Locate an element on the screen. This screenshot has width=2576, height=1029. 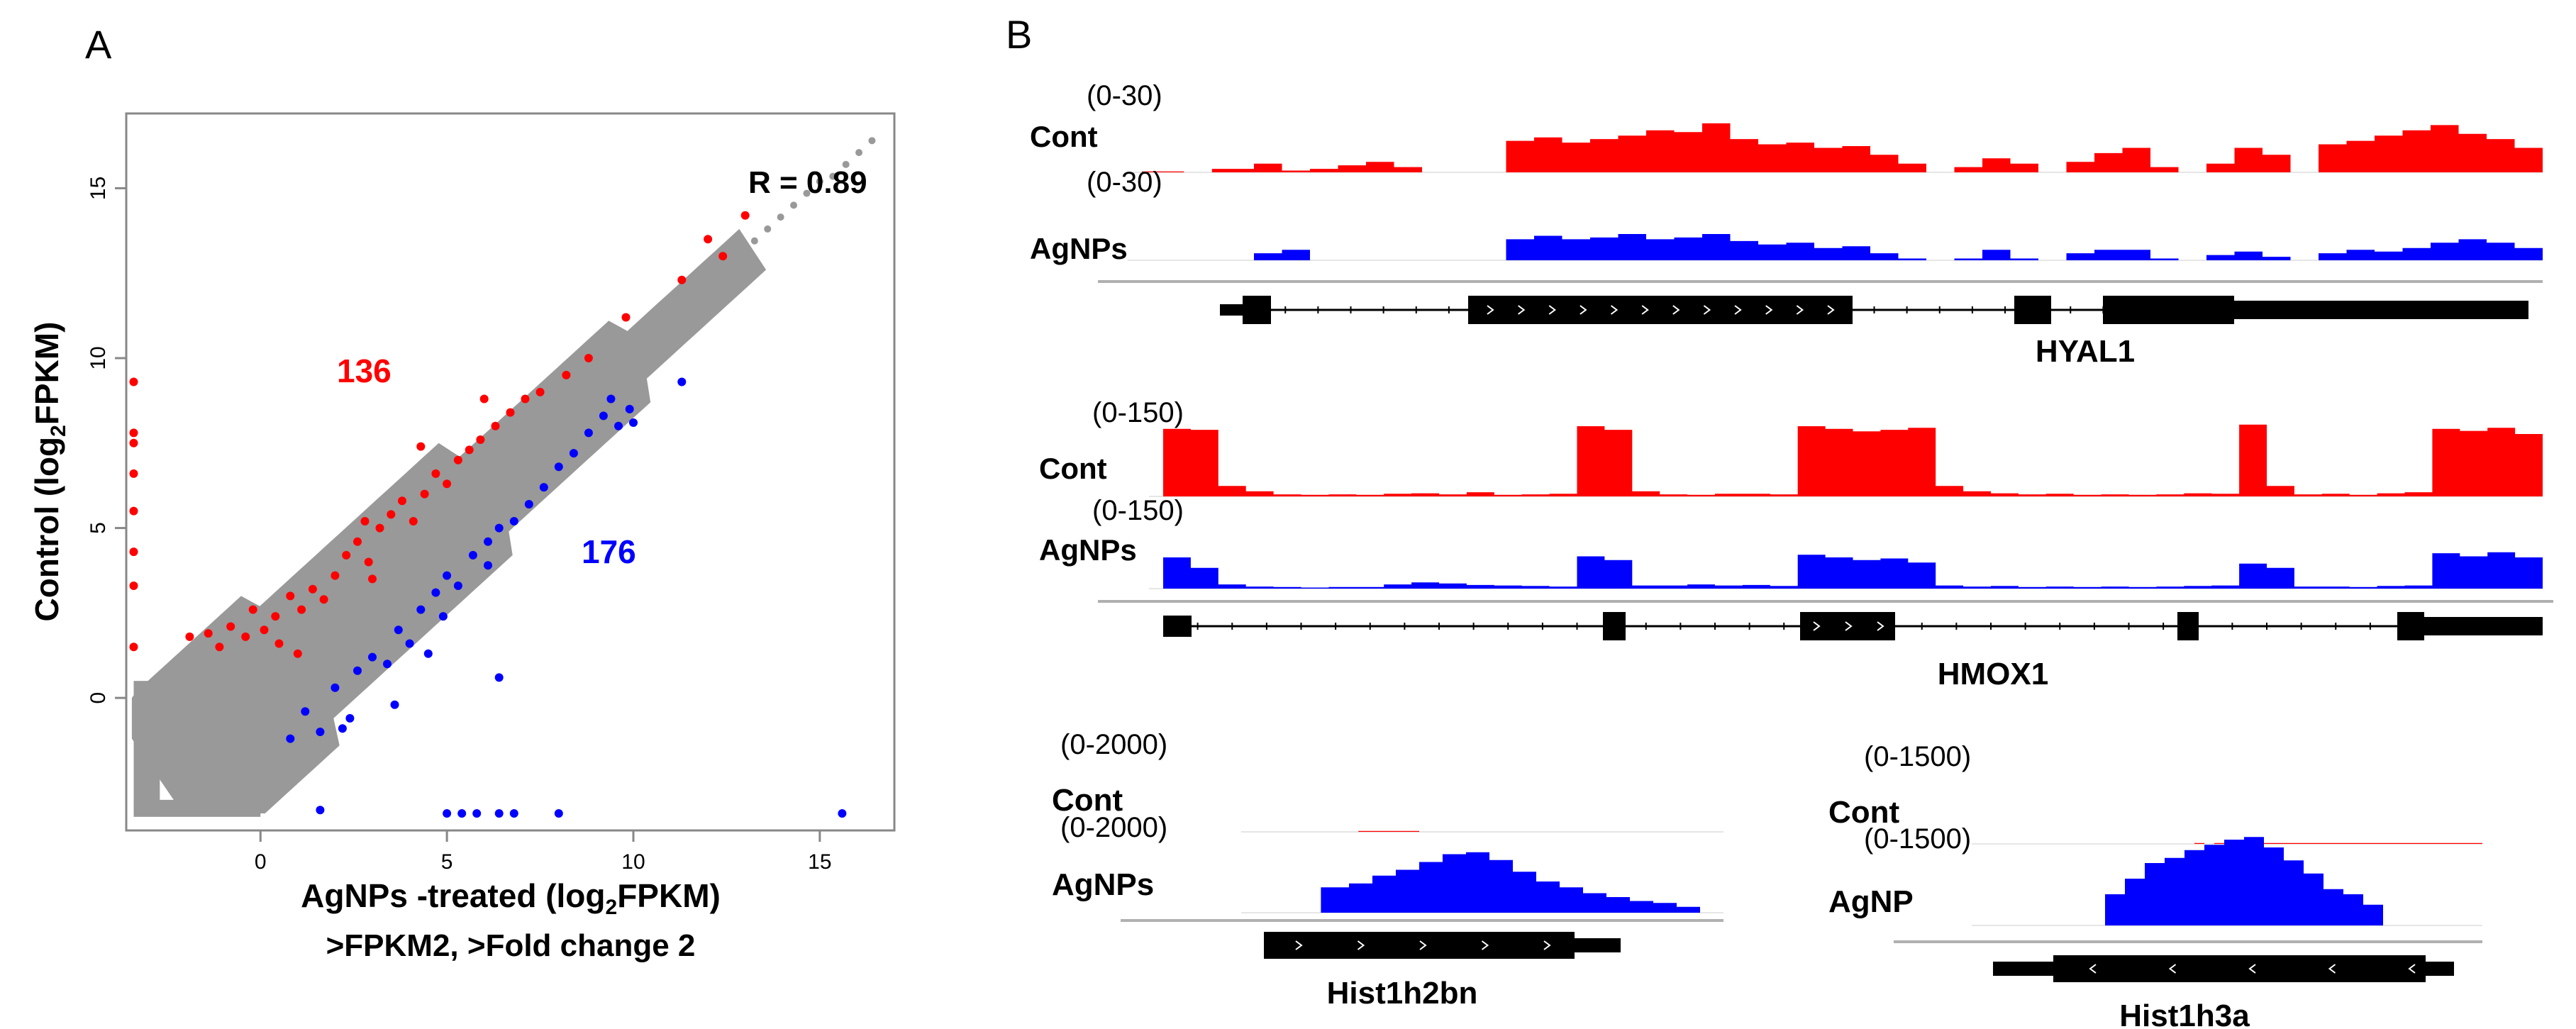
track-range-label: (0-150) is located at coordinates (1138, 413).